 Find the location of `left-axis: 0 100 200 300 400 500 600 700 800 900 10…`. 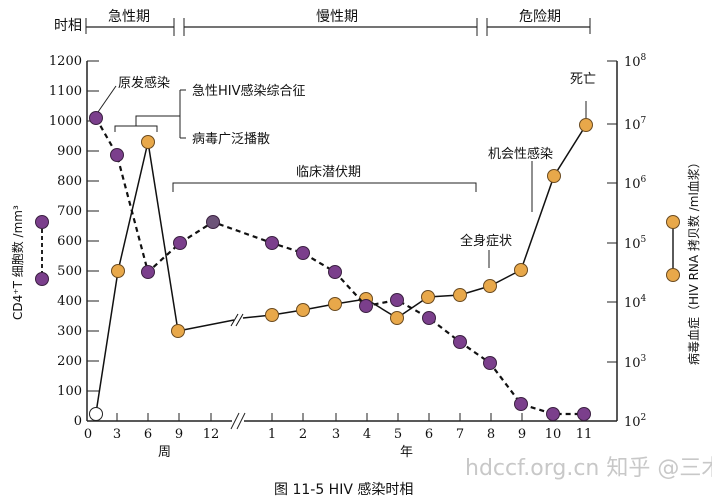

left-axis: 0 100 200 300 400 500 600 700 800 900 10… is located at coordinates (54, 241).